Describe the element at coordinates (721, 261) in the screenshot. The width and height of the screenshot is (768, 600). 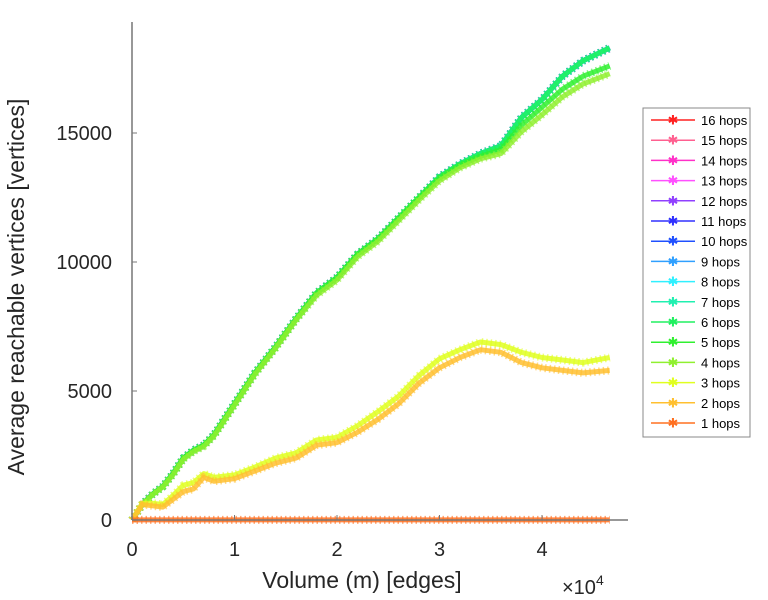
I see `legend-label: 9 hops` at that location.